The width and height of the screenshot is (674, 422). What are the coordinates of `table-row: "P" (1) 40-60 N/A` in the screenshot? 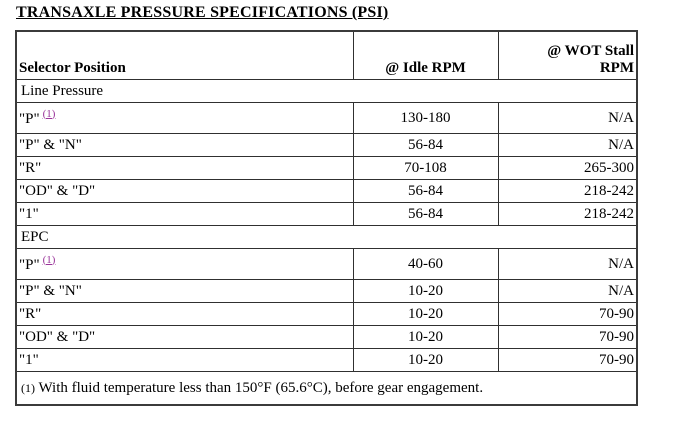 It's located at (326, 264).